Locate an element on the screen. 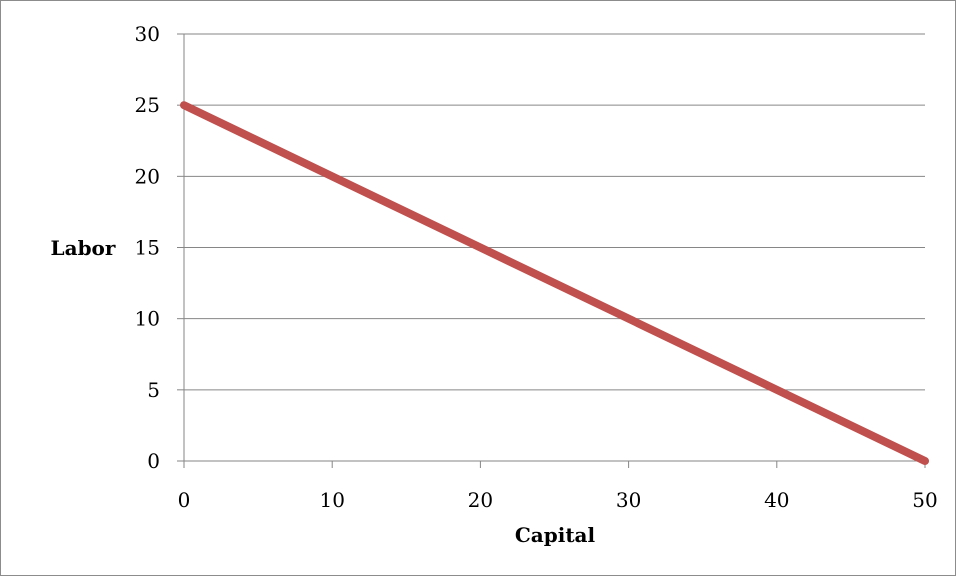 This screenshot has height=576, width=956. y-tick-label-10: 10 is located at coordinates (147, 319).